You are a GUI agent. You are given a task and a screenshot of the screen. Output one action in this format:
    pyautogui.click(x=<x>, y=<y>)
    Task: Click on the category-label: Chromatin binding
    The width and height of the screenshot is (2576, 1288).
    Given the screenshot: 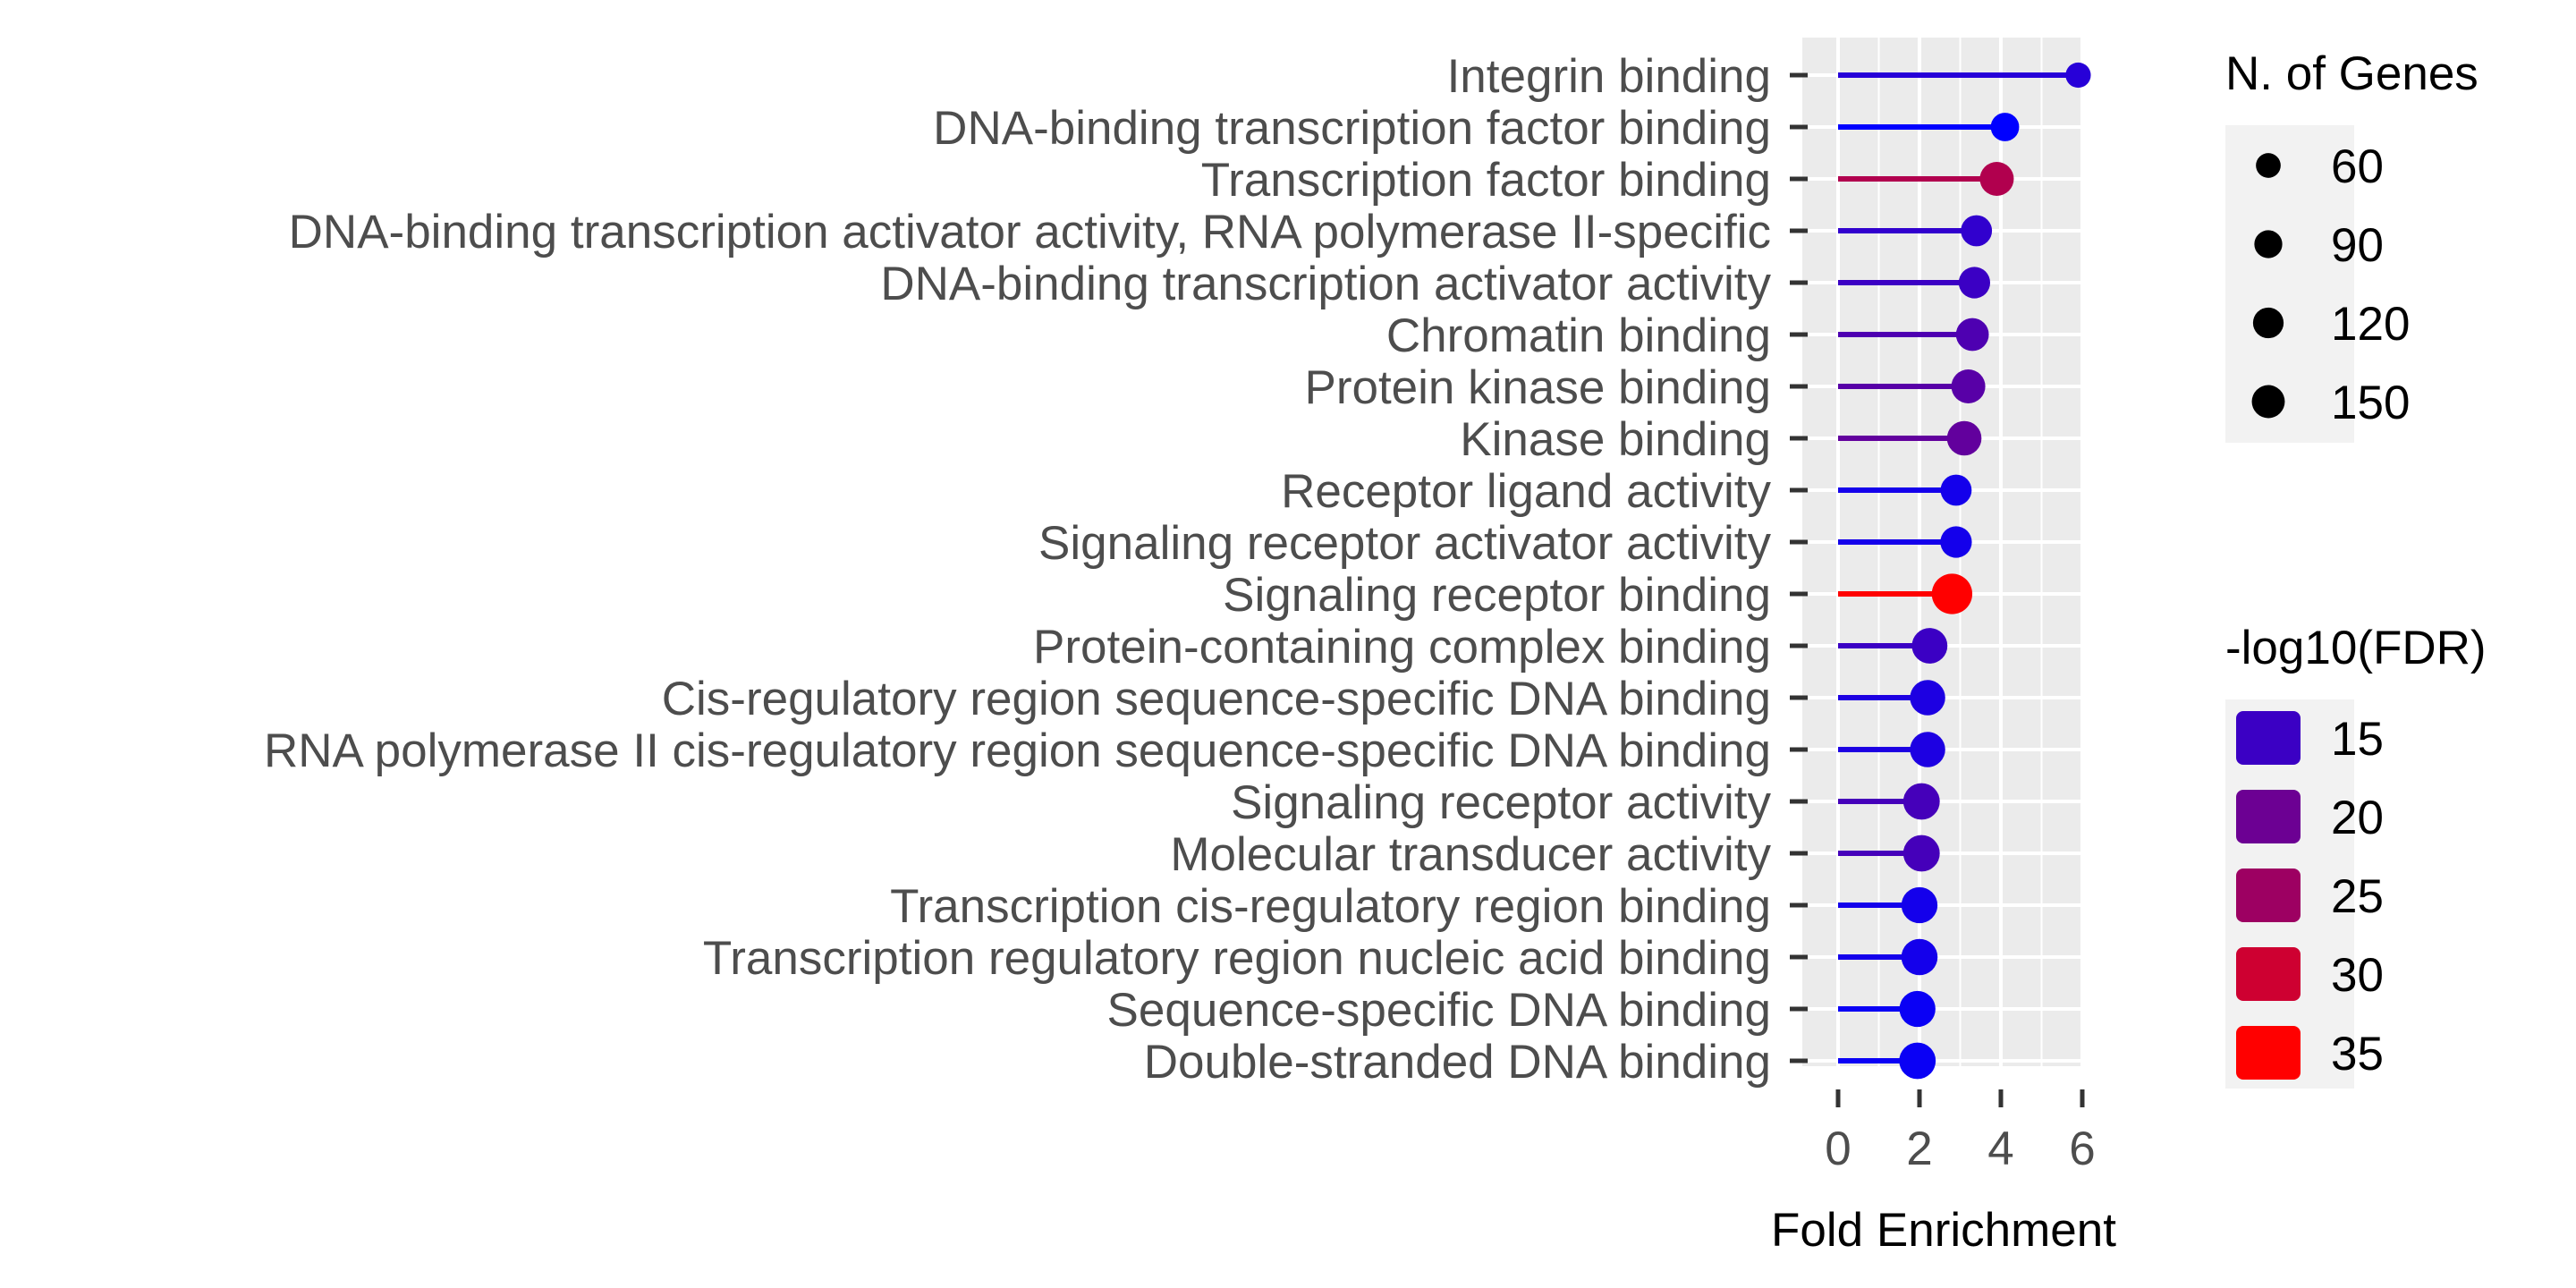 What is the action you would take?
    pyautogui.click(x=1578, y=335)
    